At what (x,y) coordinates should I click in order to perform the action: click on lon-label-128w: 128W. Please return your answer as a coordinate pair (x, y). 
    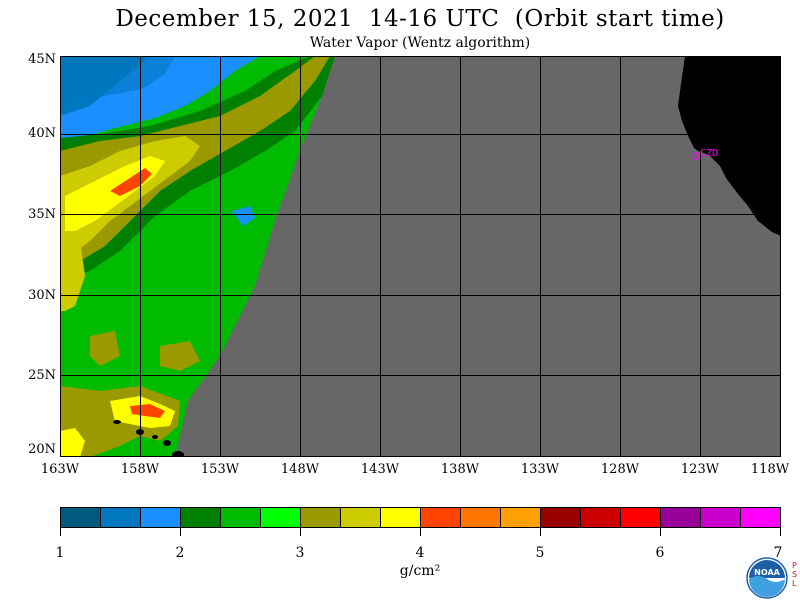
    Looking at the image, I should click on (620, 469).